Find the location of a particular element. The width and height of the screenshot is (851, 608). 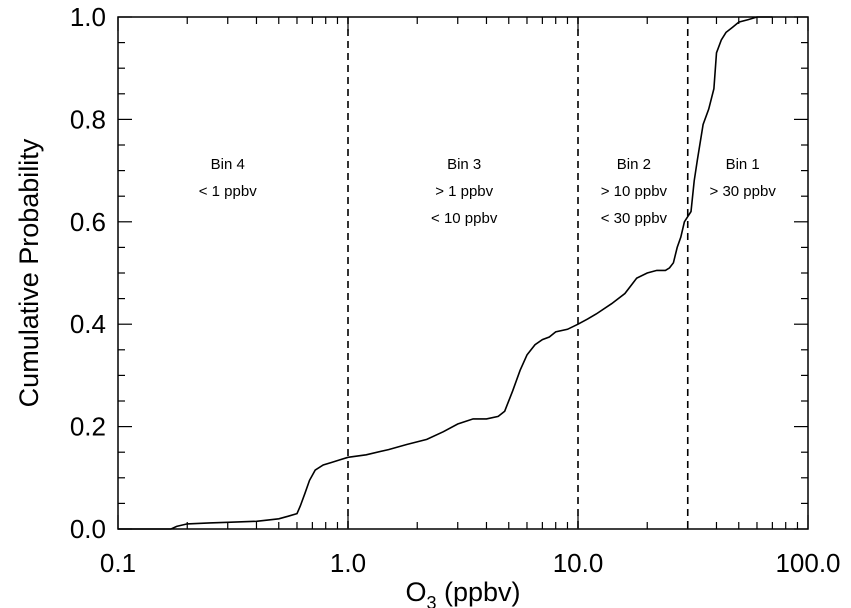

y-tick-label: 0.0 is located at coordinates (88, 529).